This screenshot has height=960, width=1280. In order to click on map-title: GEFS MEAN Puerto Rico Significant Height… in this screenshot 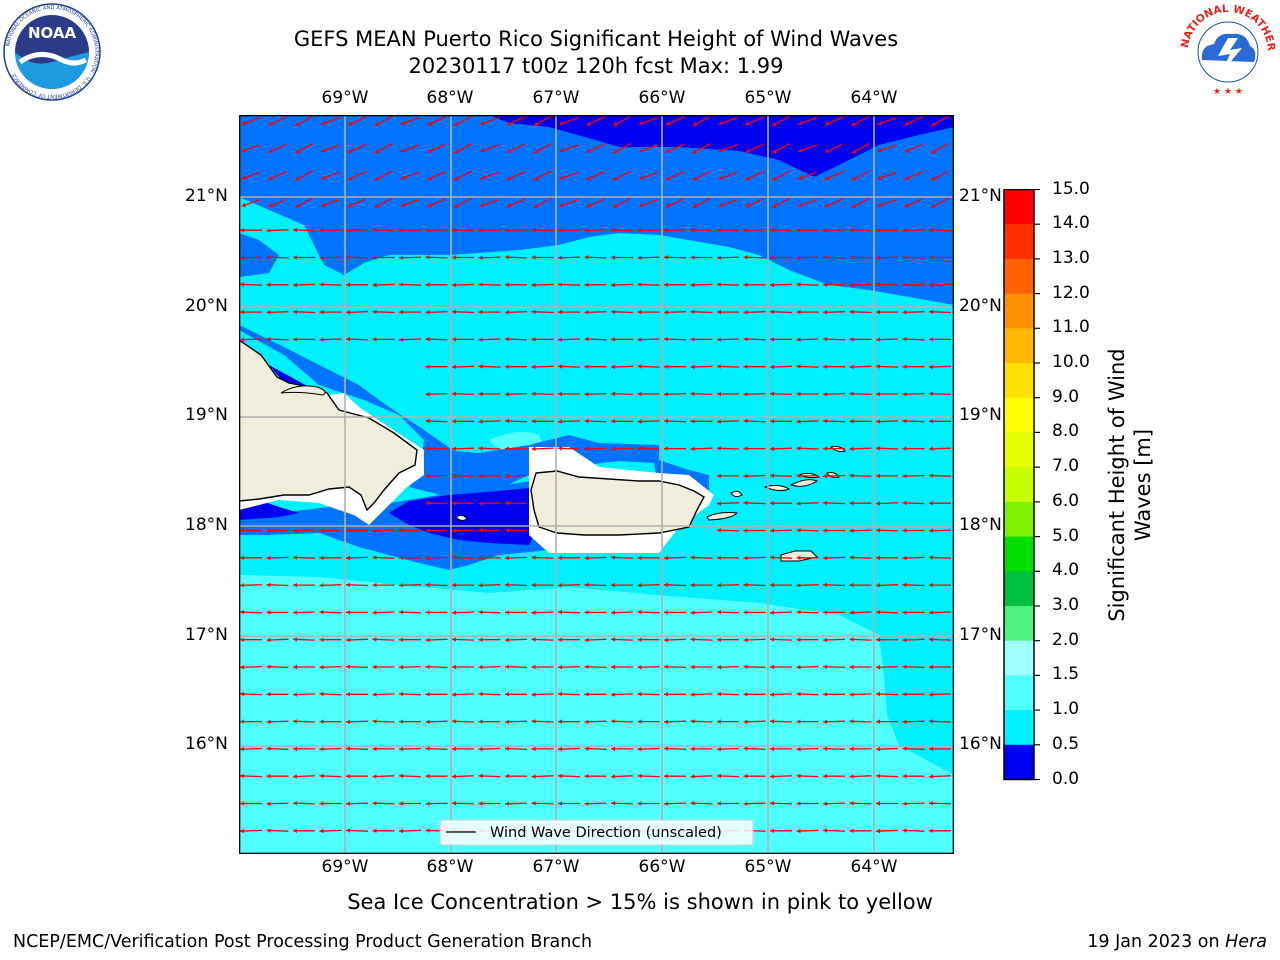, I will do `click(596, 39)`.